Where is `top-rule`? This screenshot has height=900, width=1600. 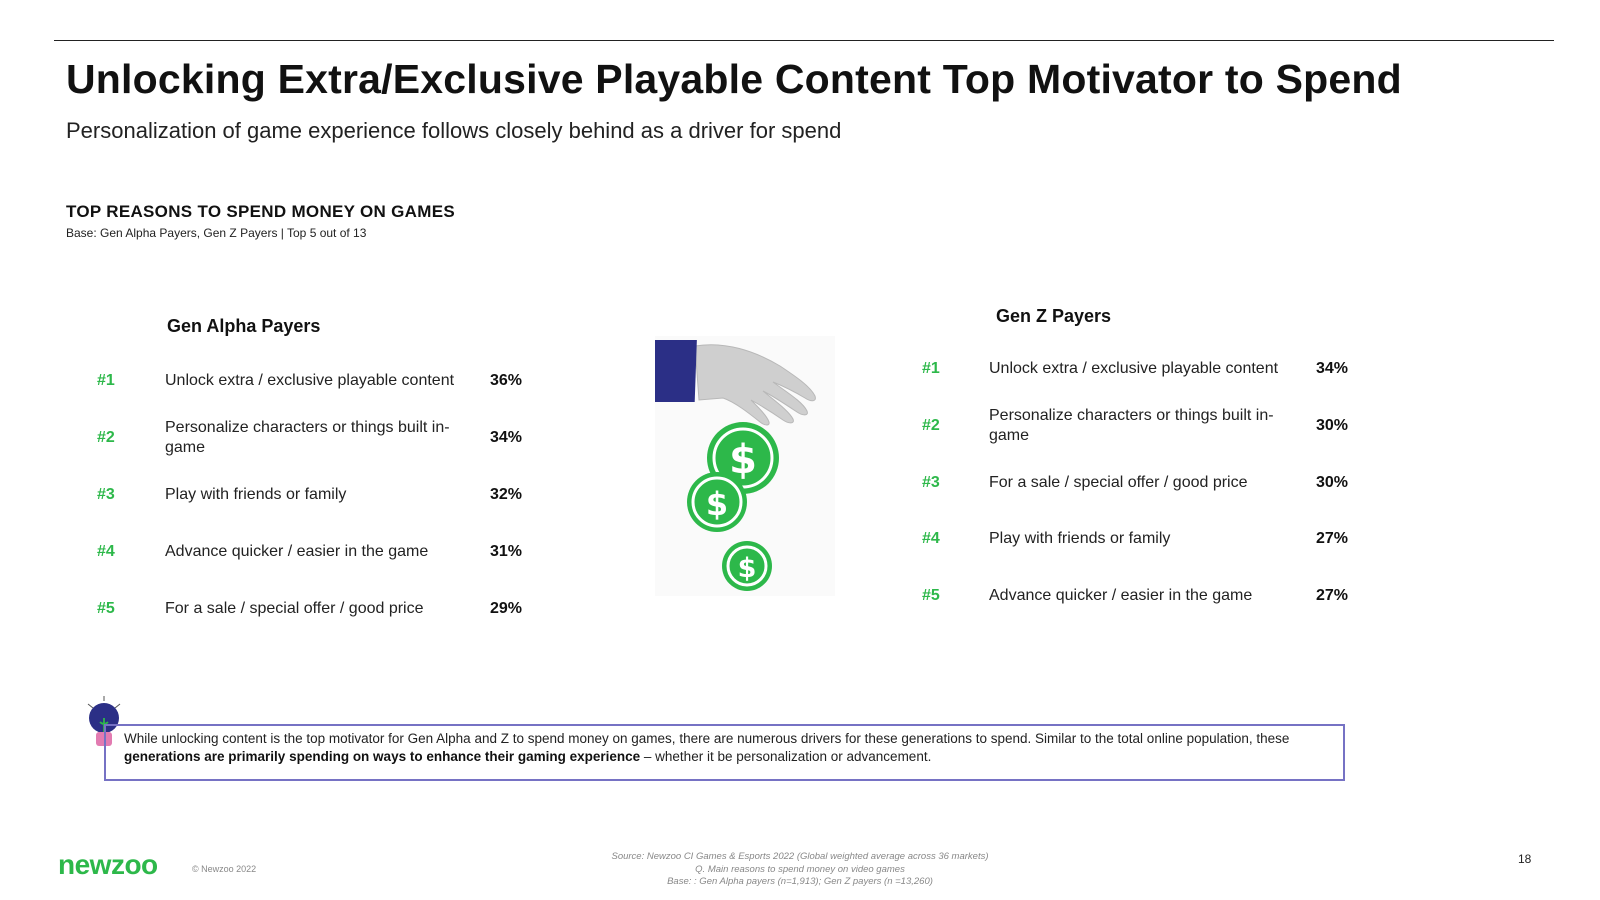
top-rule is located at coordinates (804, 40).